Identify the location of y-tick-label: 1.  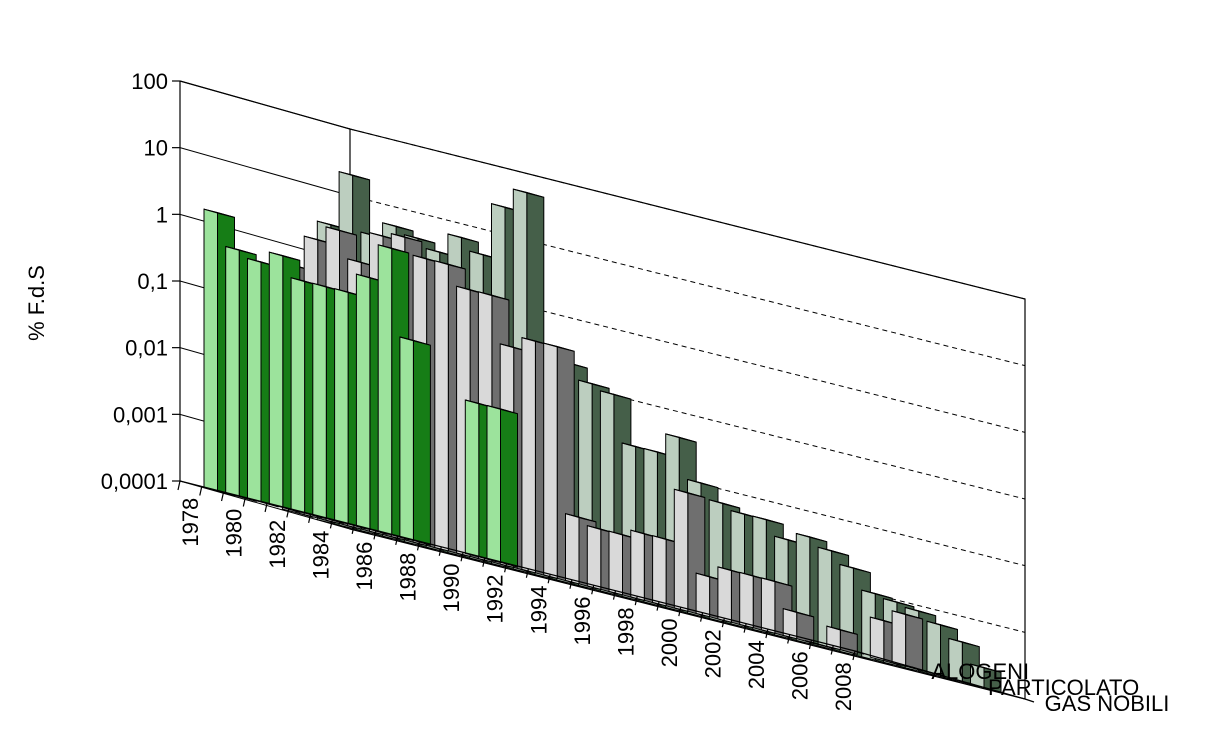
(162, 214).